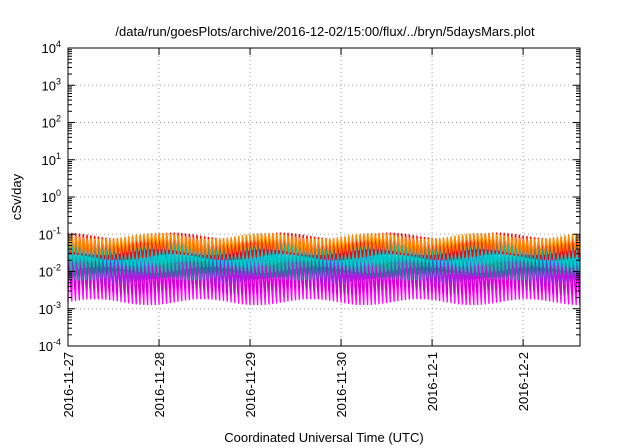 Image resolution: width=640 pixels, height=448 pixels. Describe the element at coordinates (159, 385) in the screenshot. I see `x-tick-label: 2016-11-28` at that location.